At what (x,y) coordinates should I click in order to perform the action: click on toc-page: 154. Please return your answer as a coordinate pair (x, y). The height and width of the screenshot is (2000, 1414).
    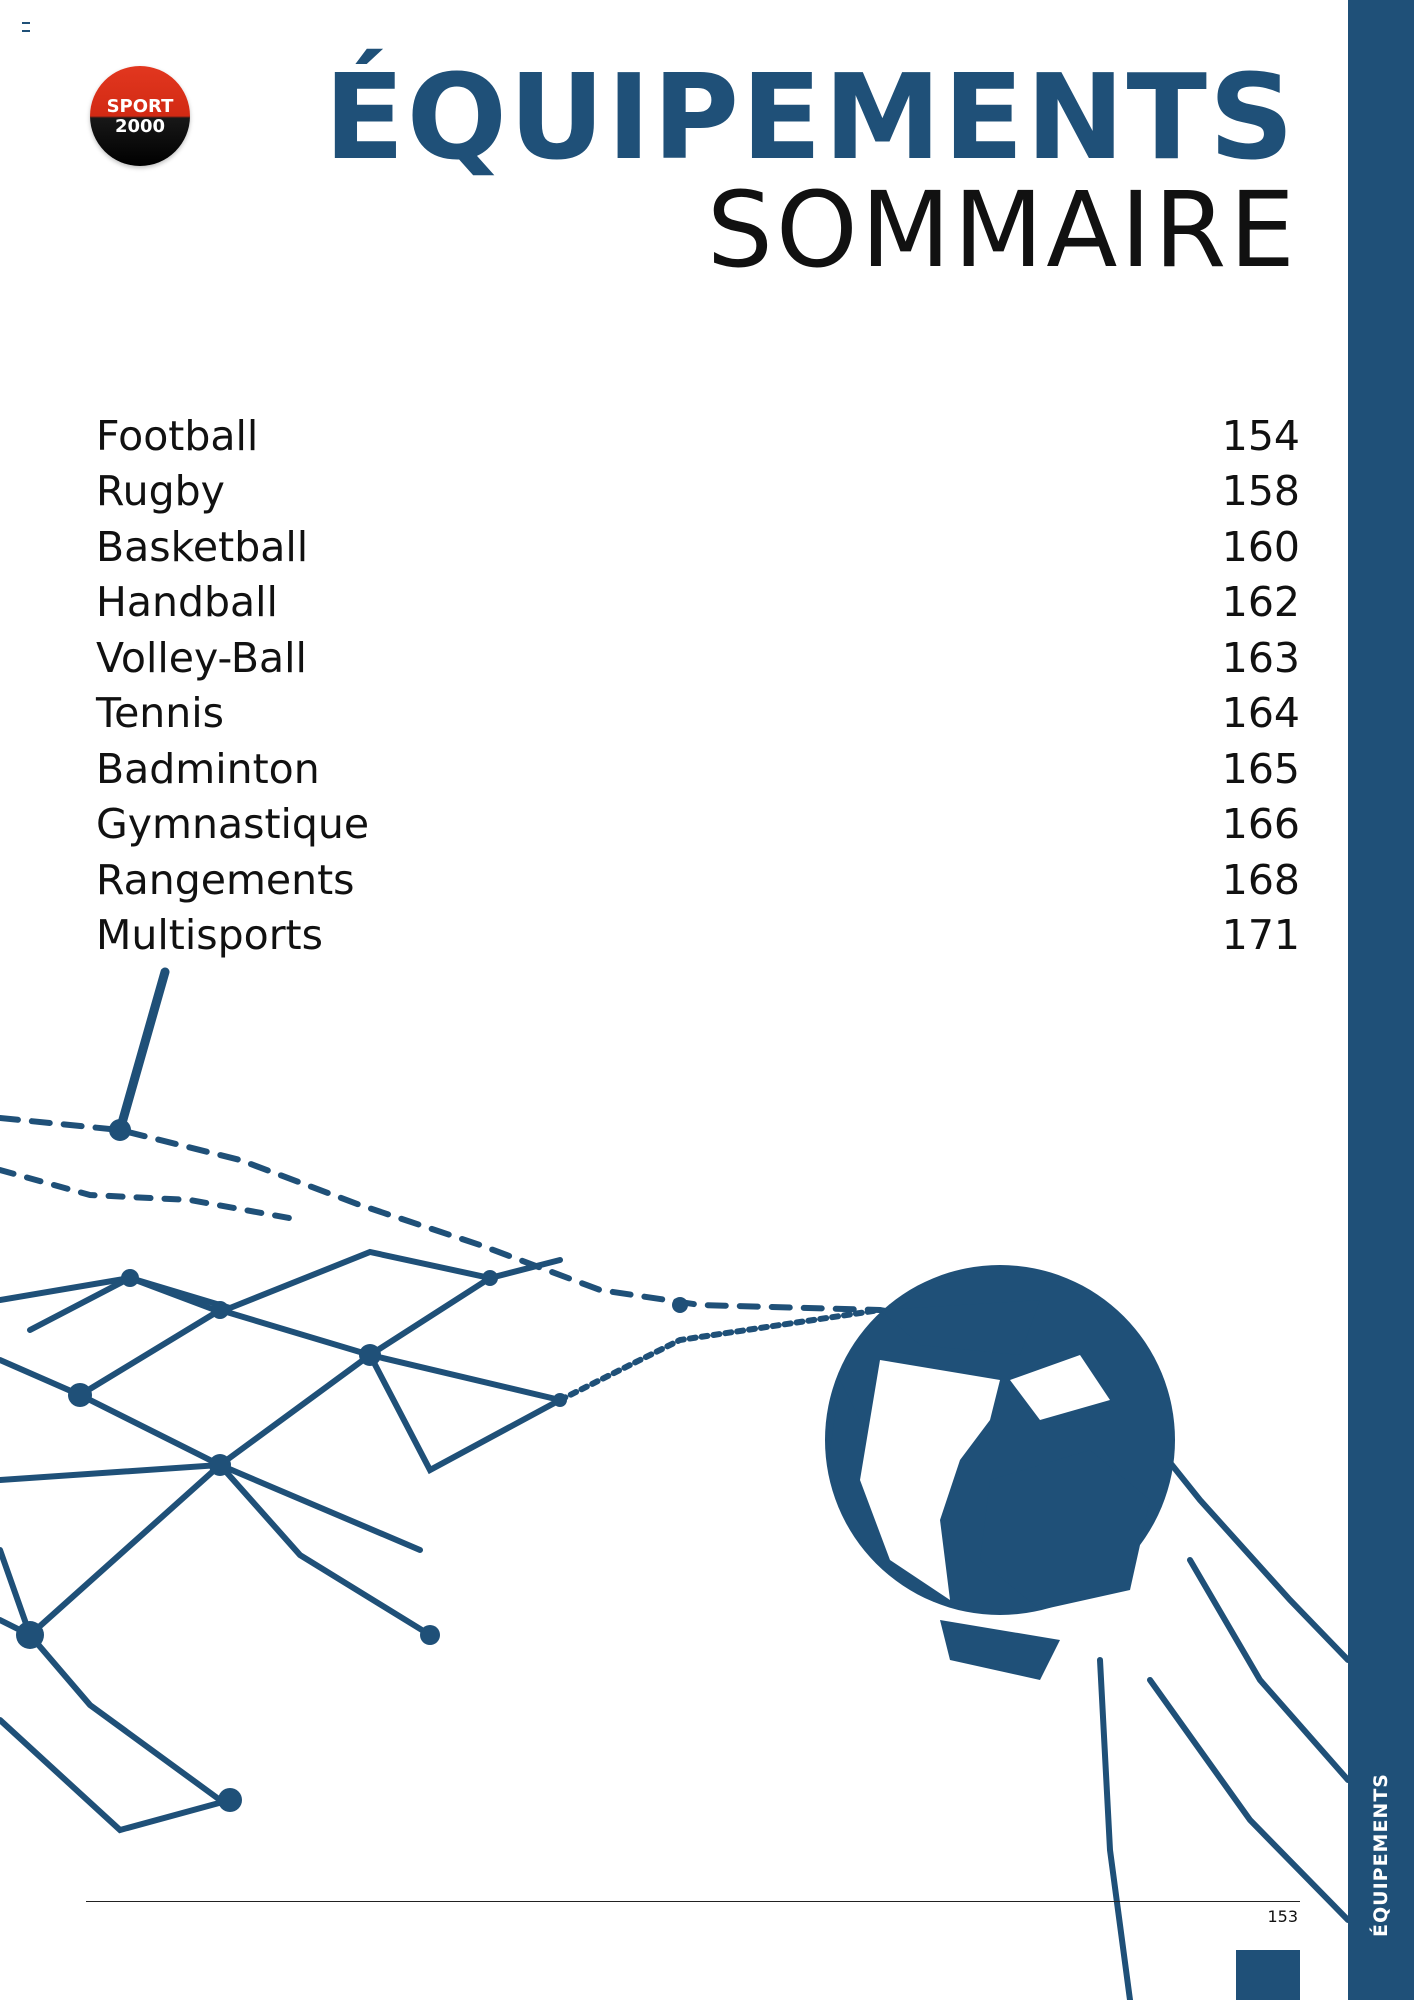
    Looking at the image, I should click on (1260, 435).